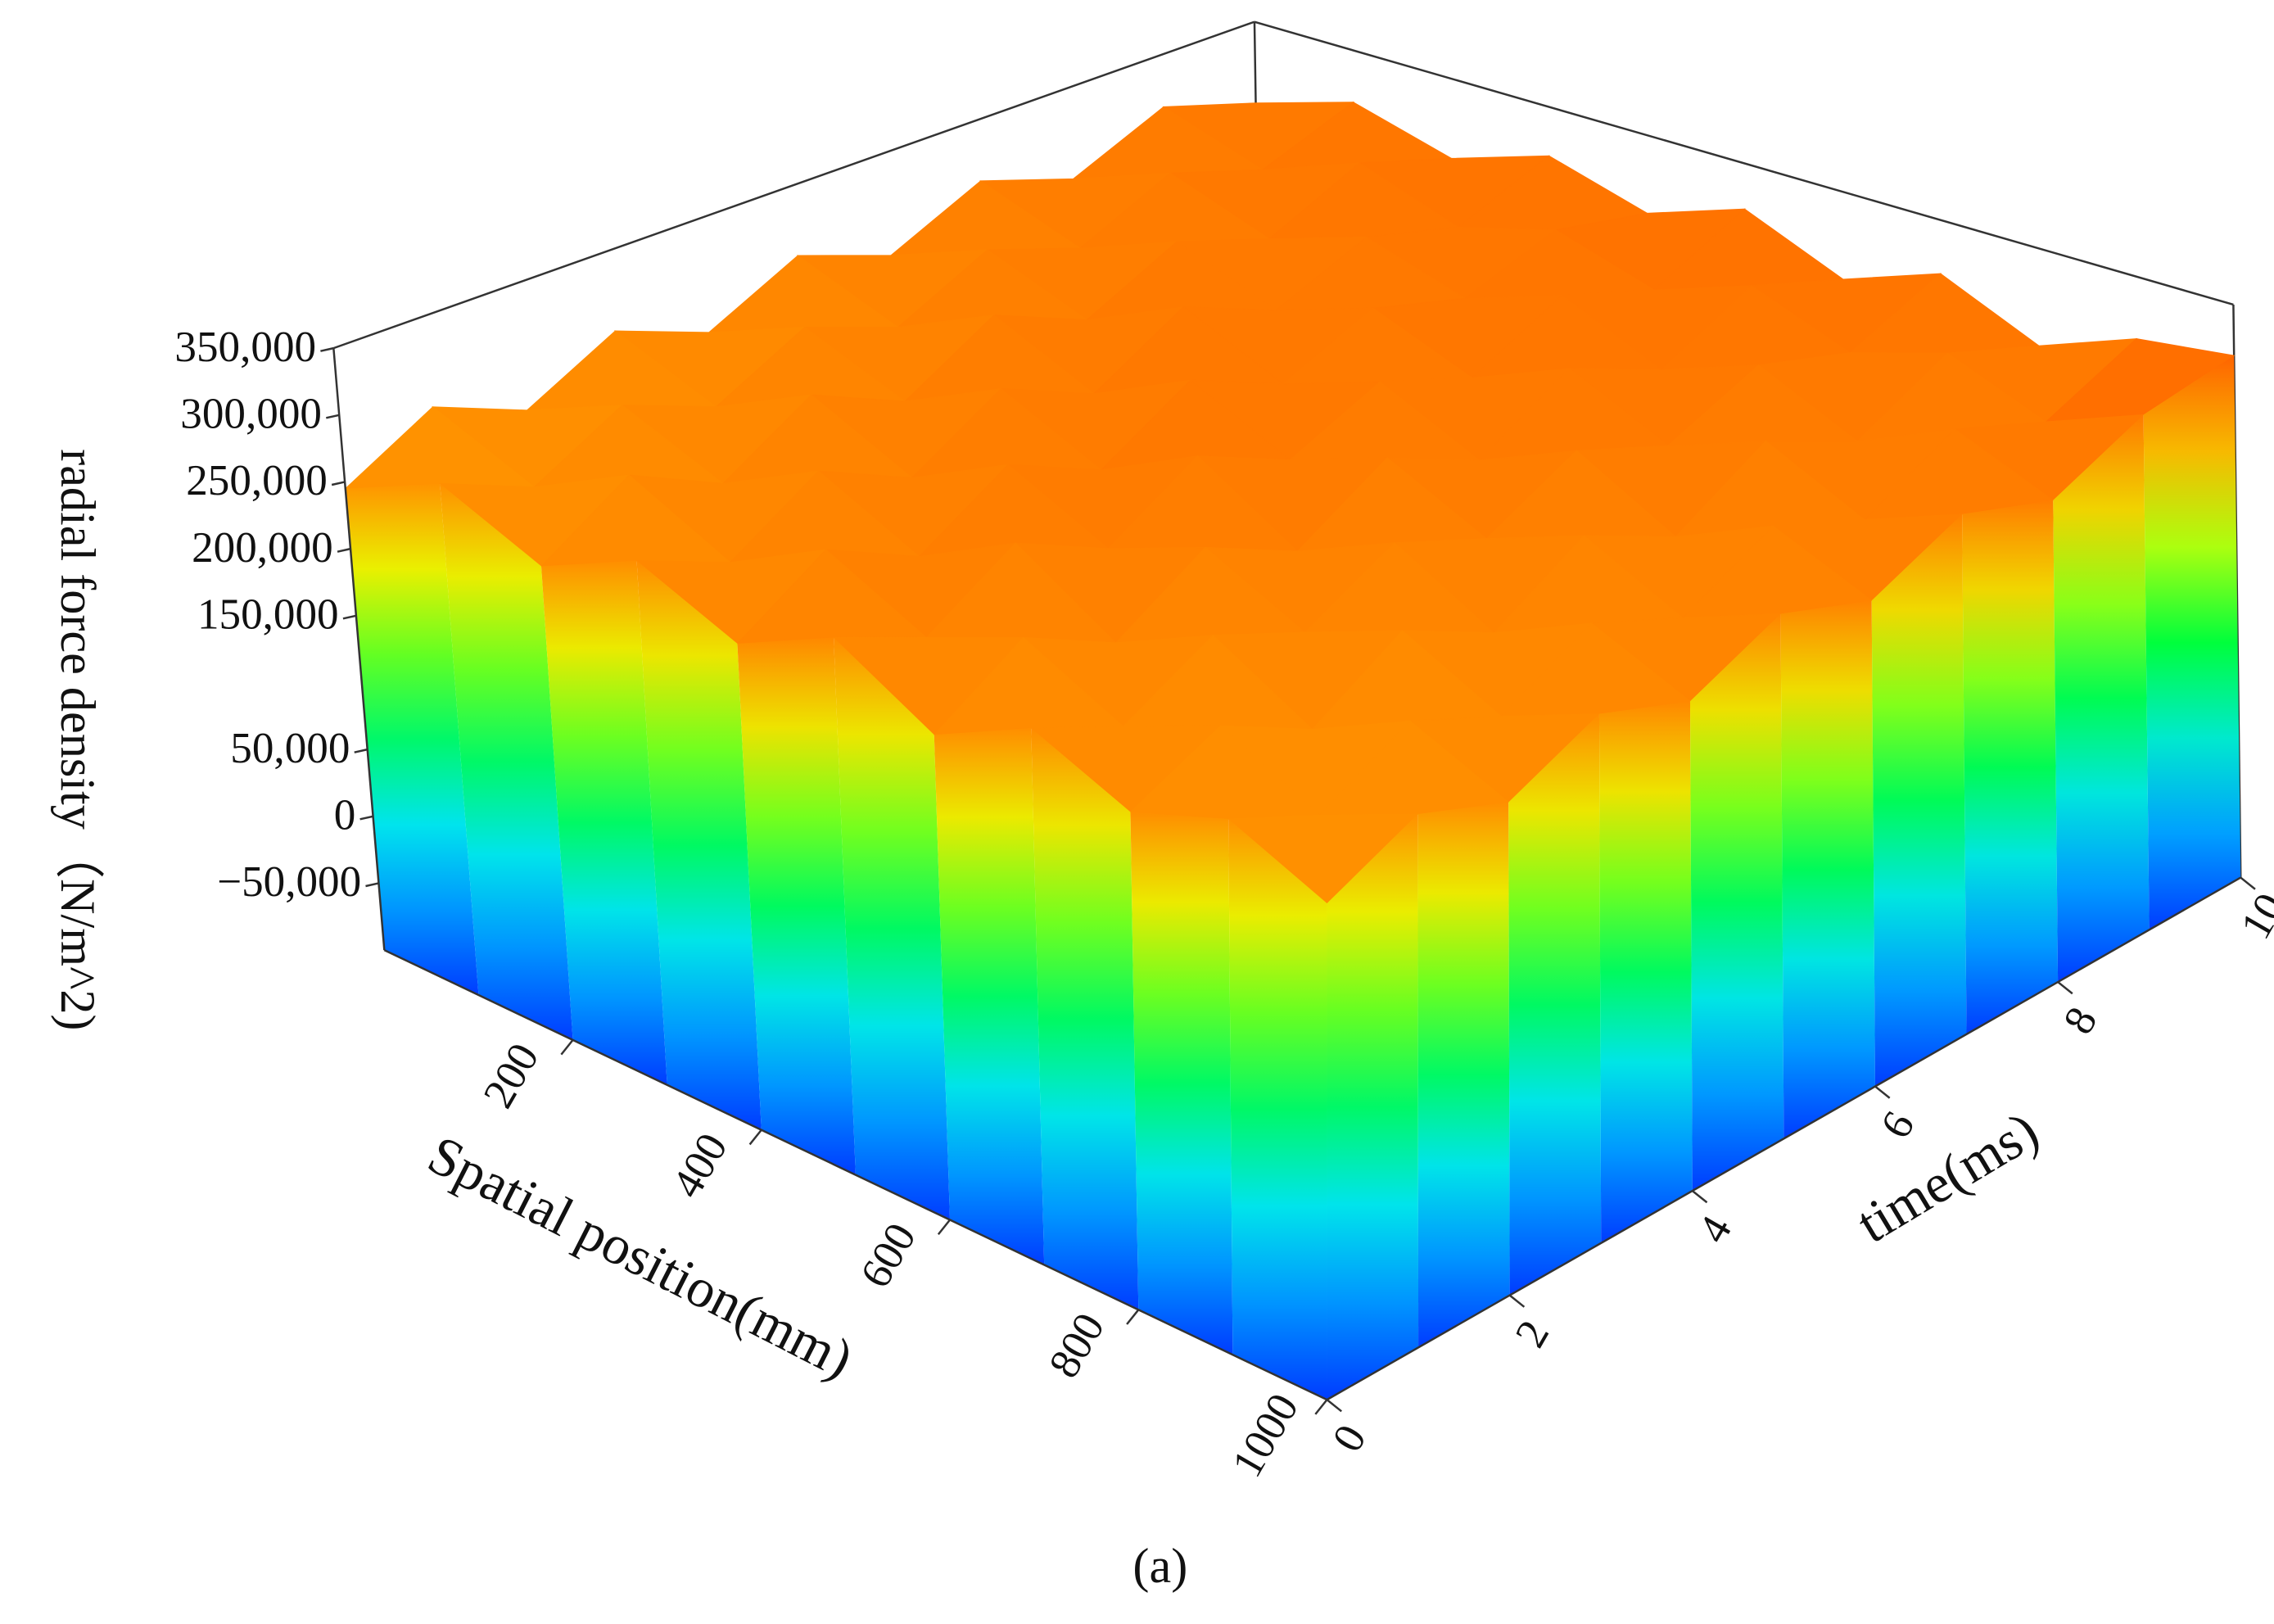 The image size is (2274, 1624). What do you see at coordinates (77, 739) in the screenshot?
I see `z-axis-title: radial force density（N/m^2)` at bounding box center [77, 739].